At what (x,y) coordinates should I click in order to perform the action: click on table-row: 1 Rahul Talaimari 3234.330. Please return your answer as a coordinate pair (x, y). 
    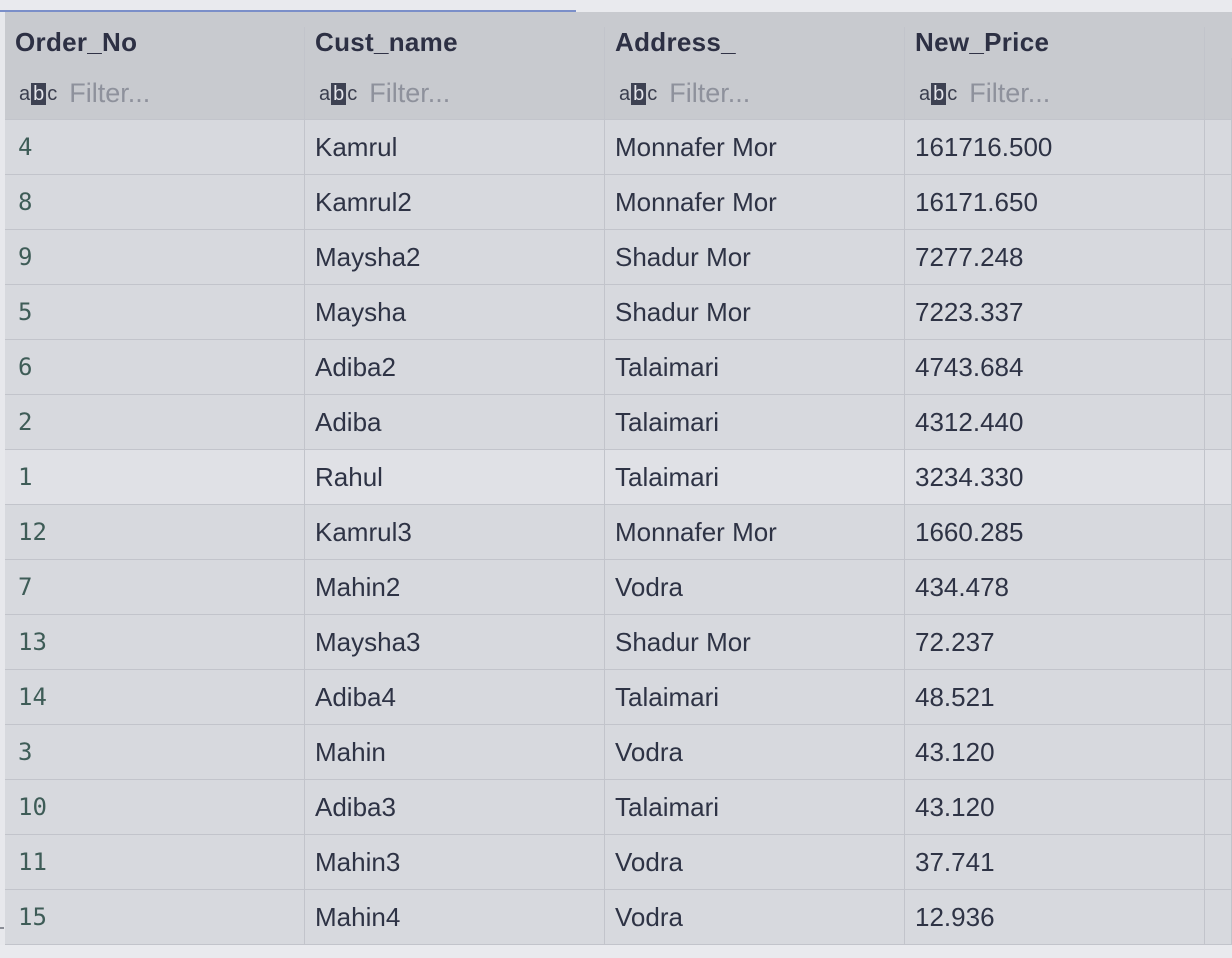
    Looking at the image, I should click on (618, 477).